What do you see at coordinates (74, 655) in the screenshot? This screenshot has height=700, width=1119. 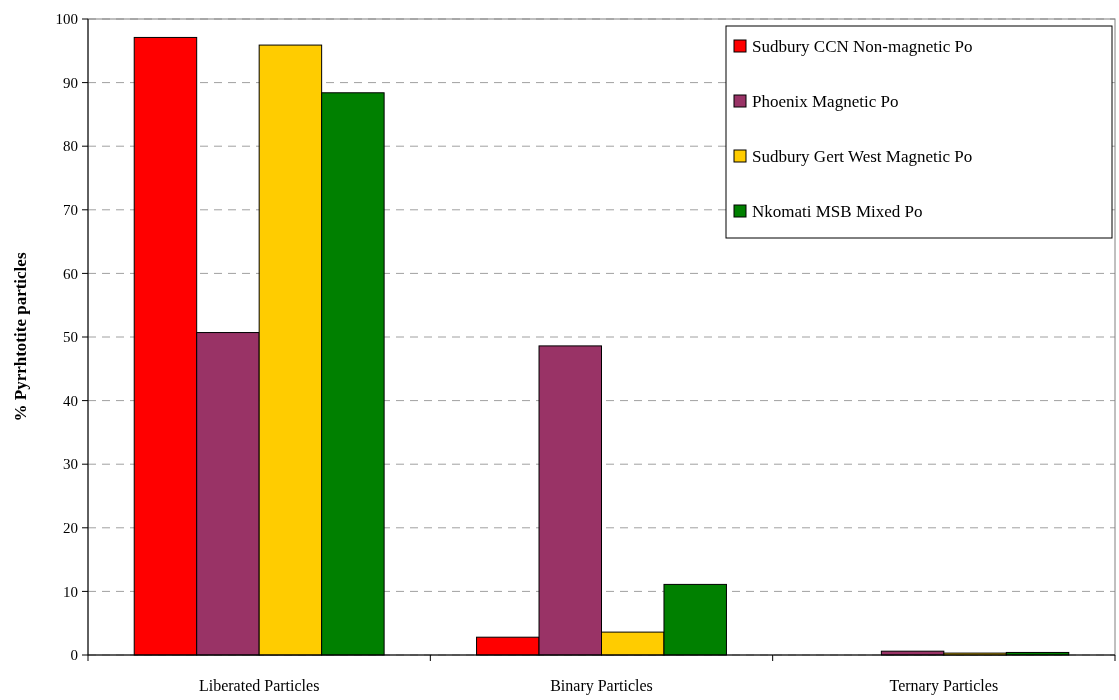 I see `y-tick-label: 0` at bounding box center [74, 655].